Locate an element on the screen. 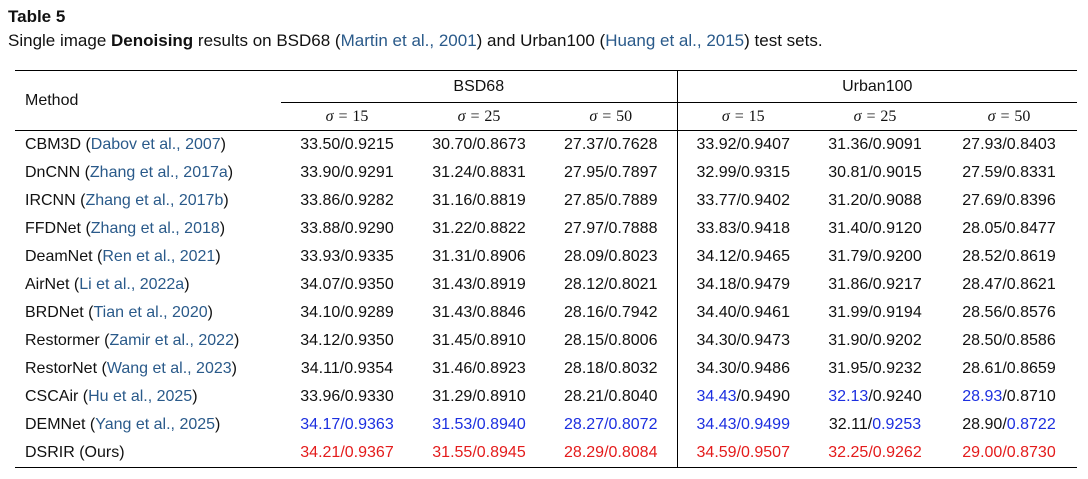 This screenshot has height=479, width=1088. psnr-value: 31.53 is located at coordinates (452, 424).